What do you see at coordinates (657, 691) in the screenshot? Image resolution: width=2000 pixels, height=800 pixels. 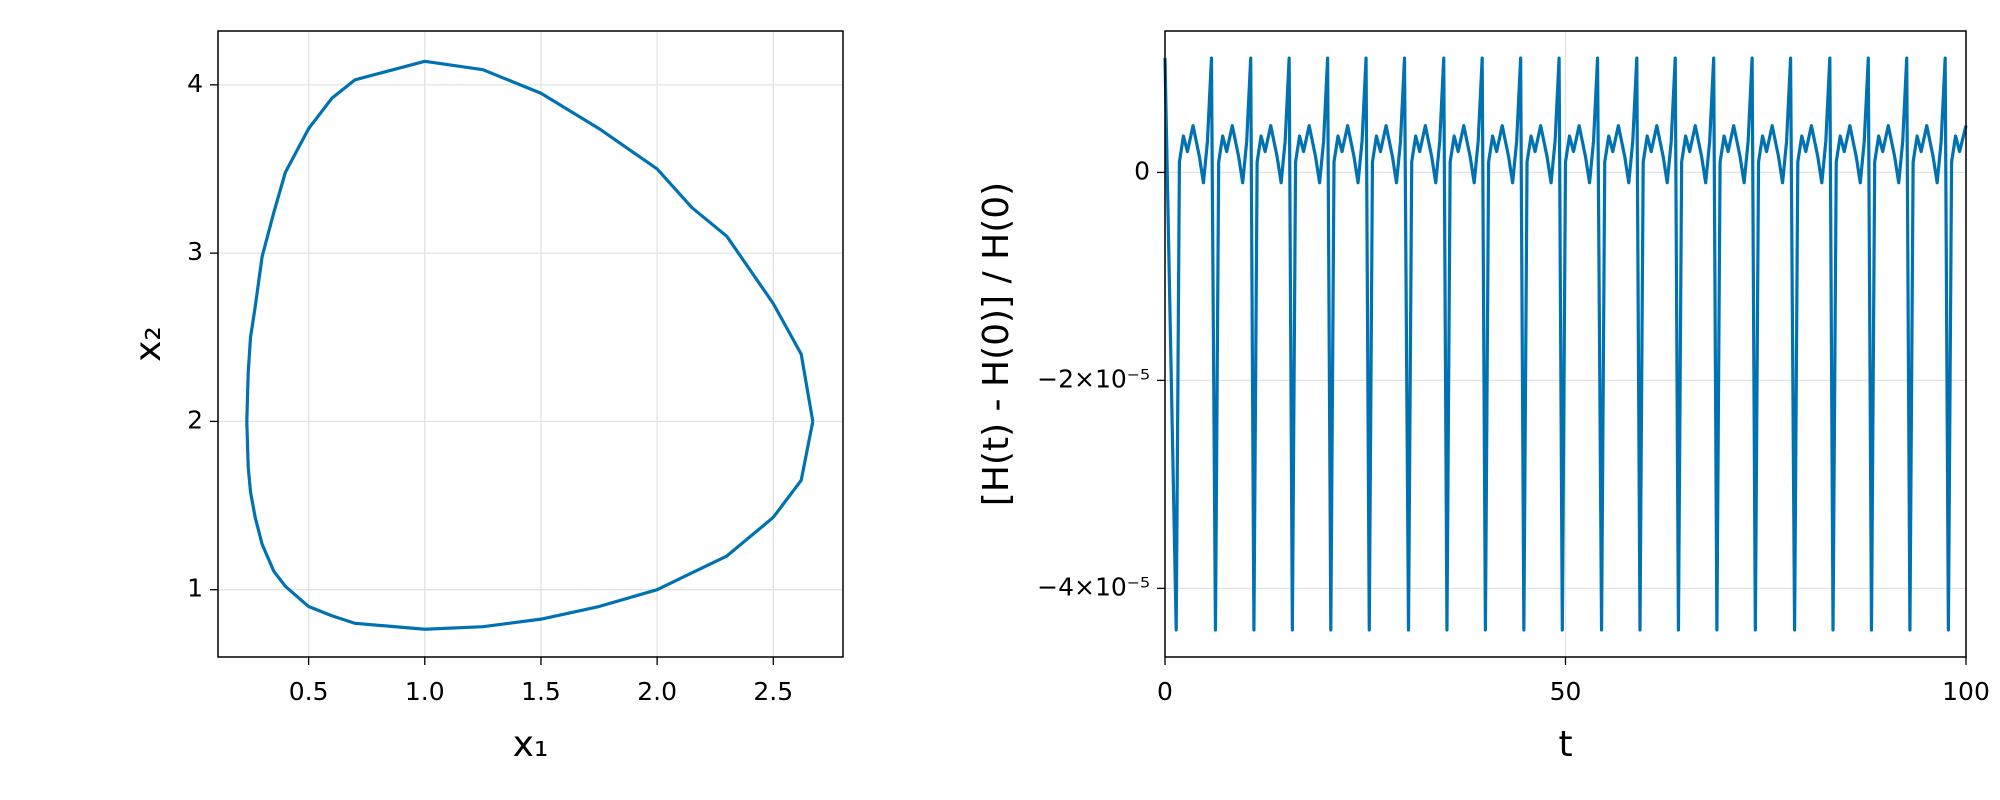 I see `x-tick-label: 2.0` at bounding box center [657, 691].